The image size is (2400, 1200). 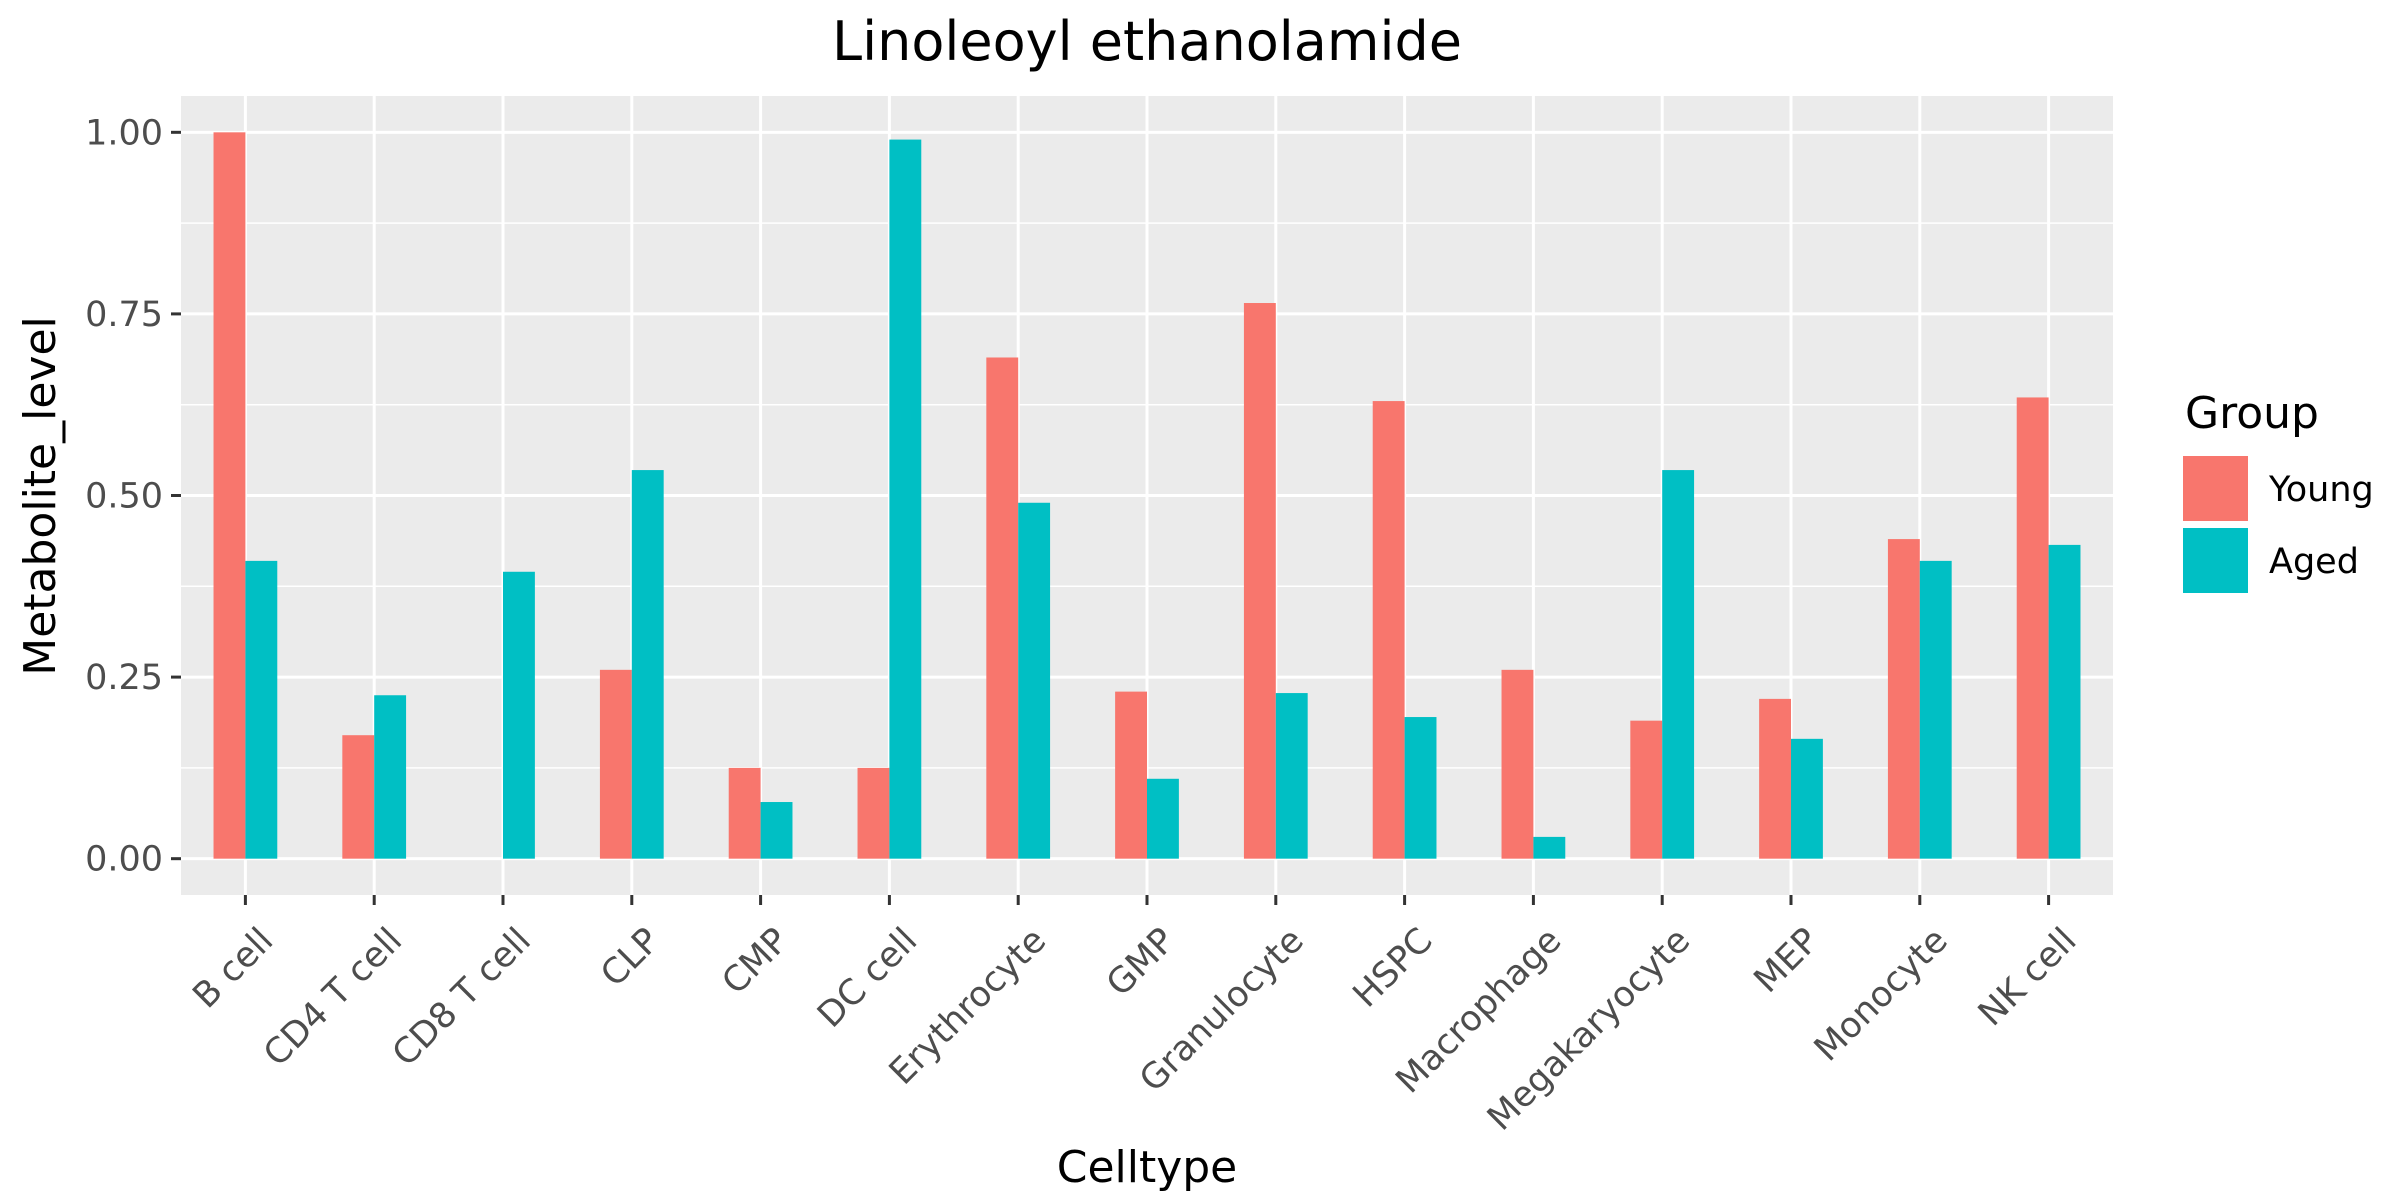 What do you see at coordinates (1131, 775) in the screenshot?
I see `bar-young-gmp` at bounding box center [1131, 775].